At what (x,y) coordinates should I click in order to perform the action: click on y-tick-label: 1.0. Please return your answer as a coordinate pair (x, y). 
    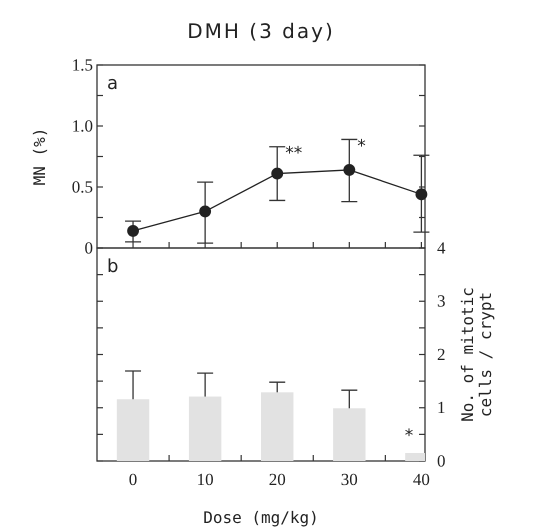
    Looking at the image, I should click on (82, 126).